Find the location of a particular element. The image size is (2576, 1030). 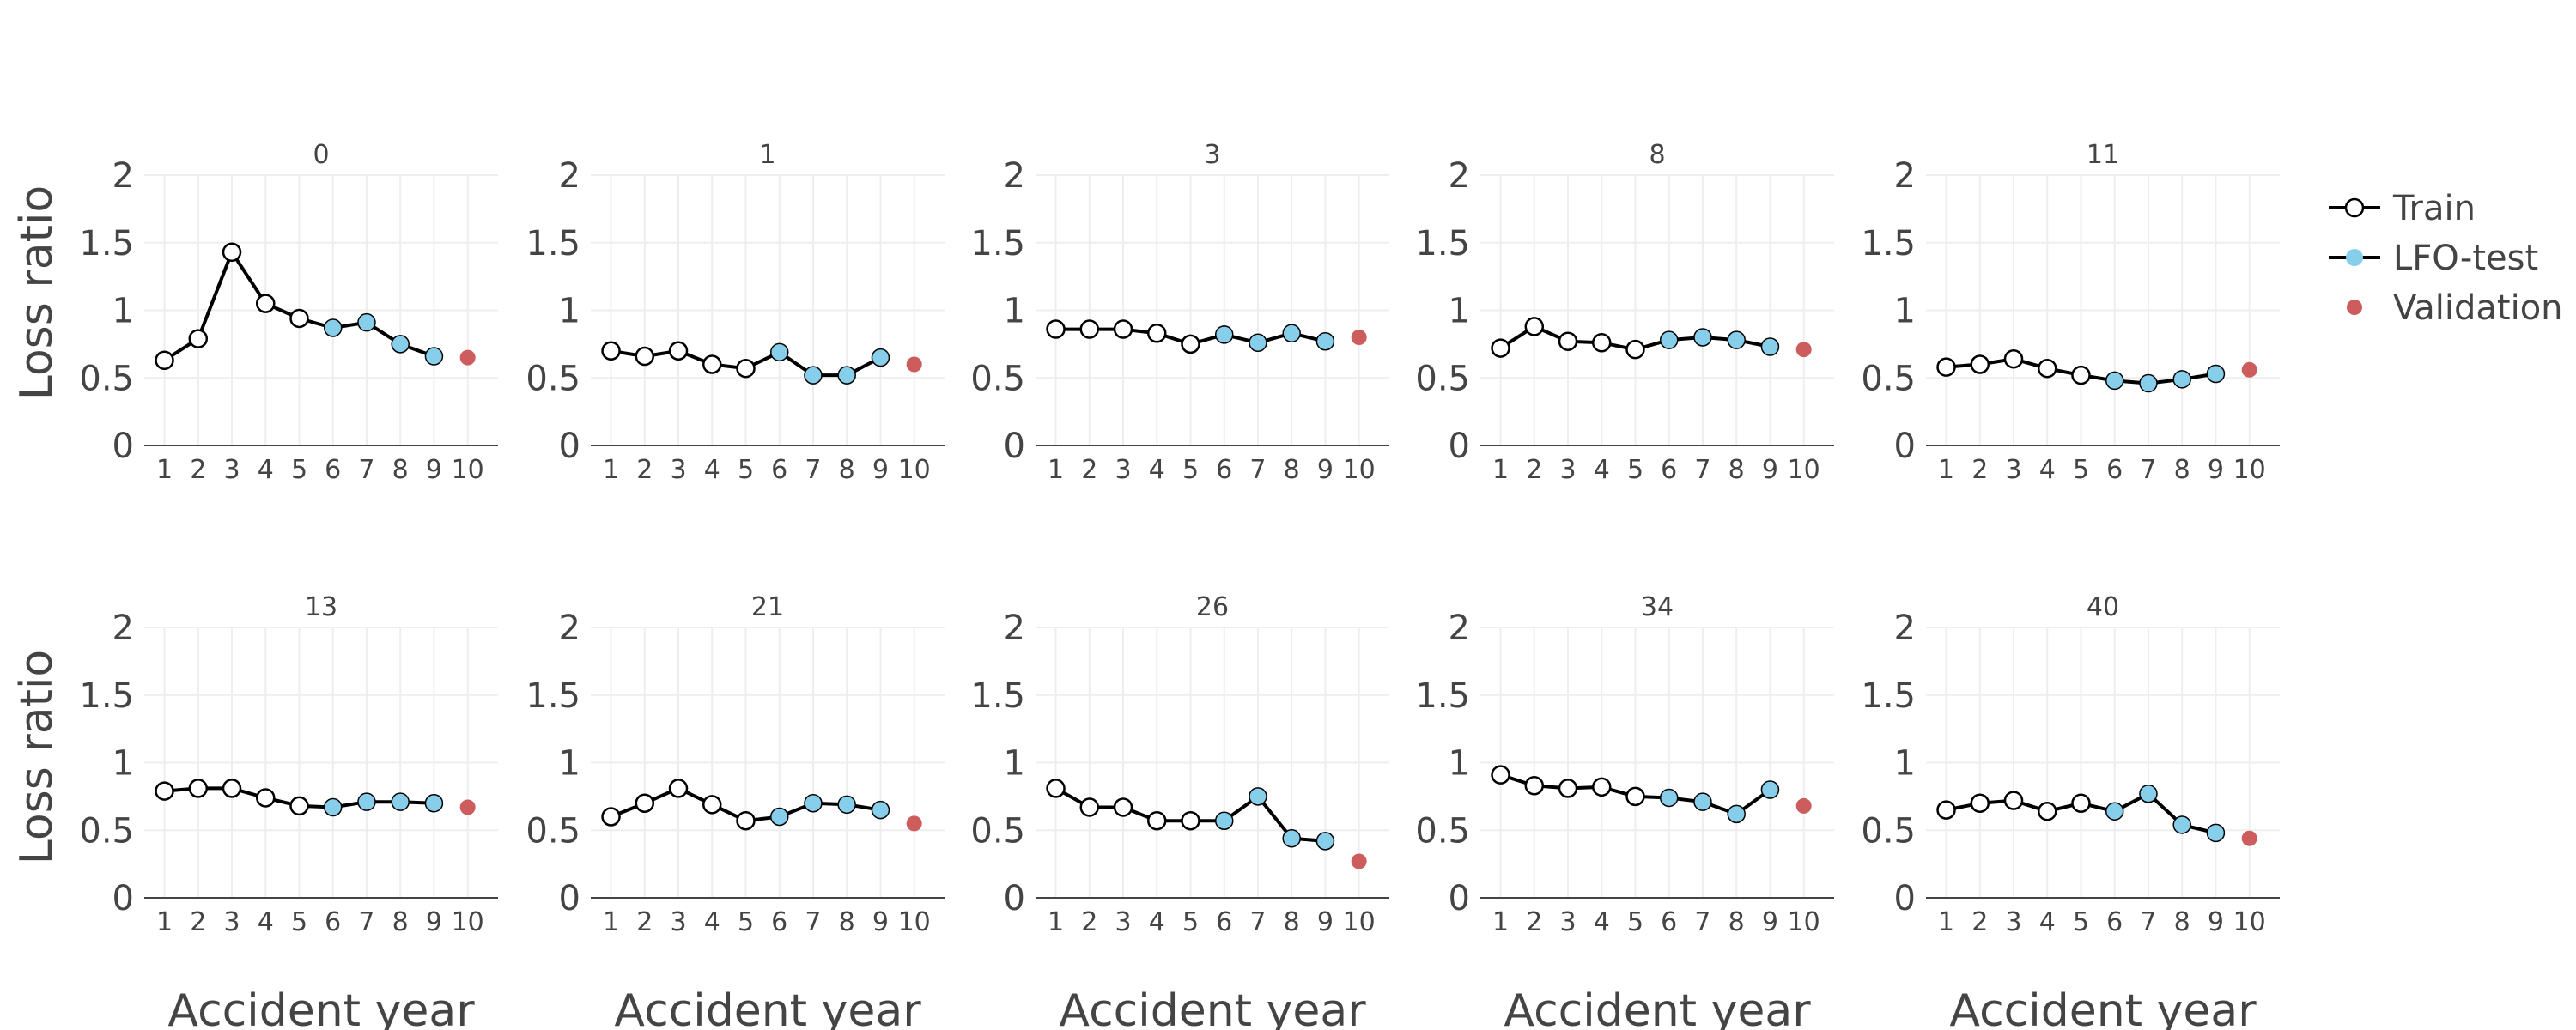

y-axis-label-row-1: Loss ratio is located at coordinates (37, 292).